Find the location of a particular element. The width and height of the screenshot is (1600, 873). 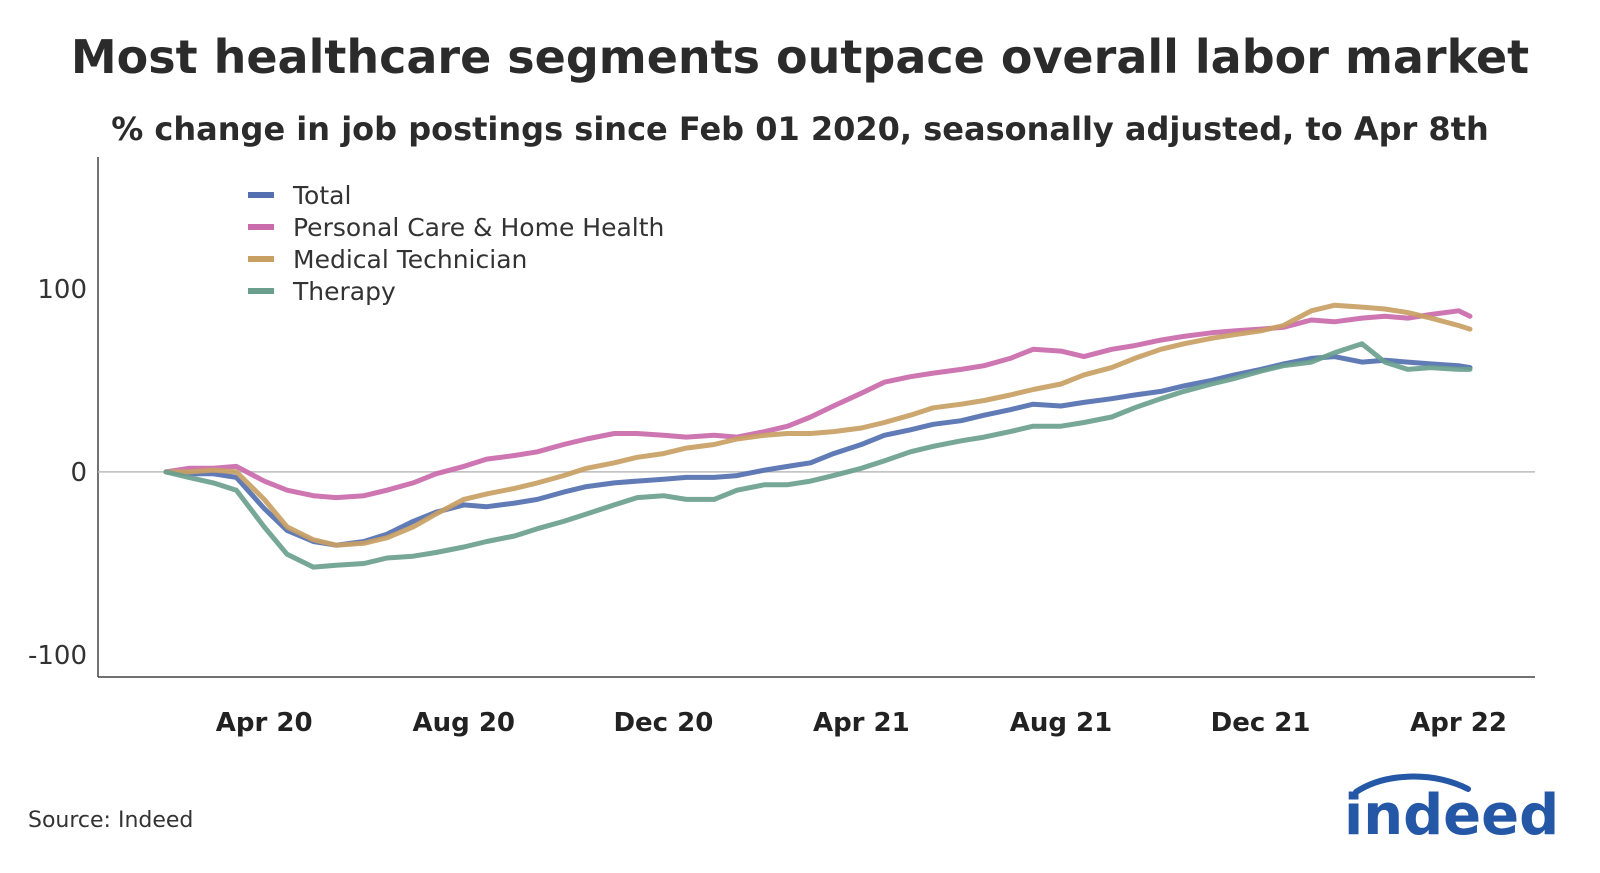

legend-label: Therapy is located at coordinates (344, 291).